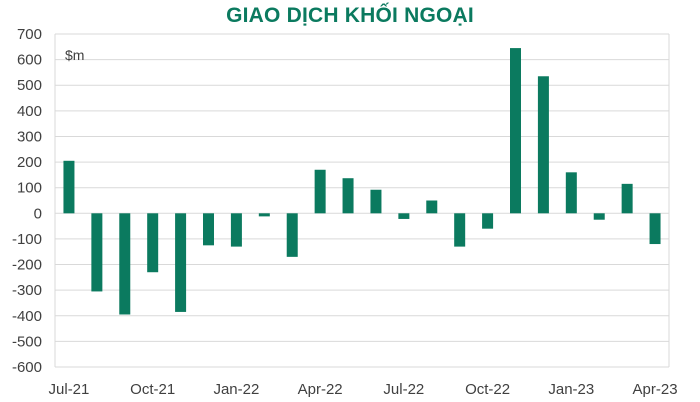 The width and height of the screenshot is (700, 402). I want to click on y-tick-label: 100, so click(29, 188).